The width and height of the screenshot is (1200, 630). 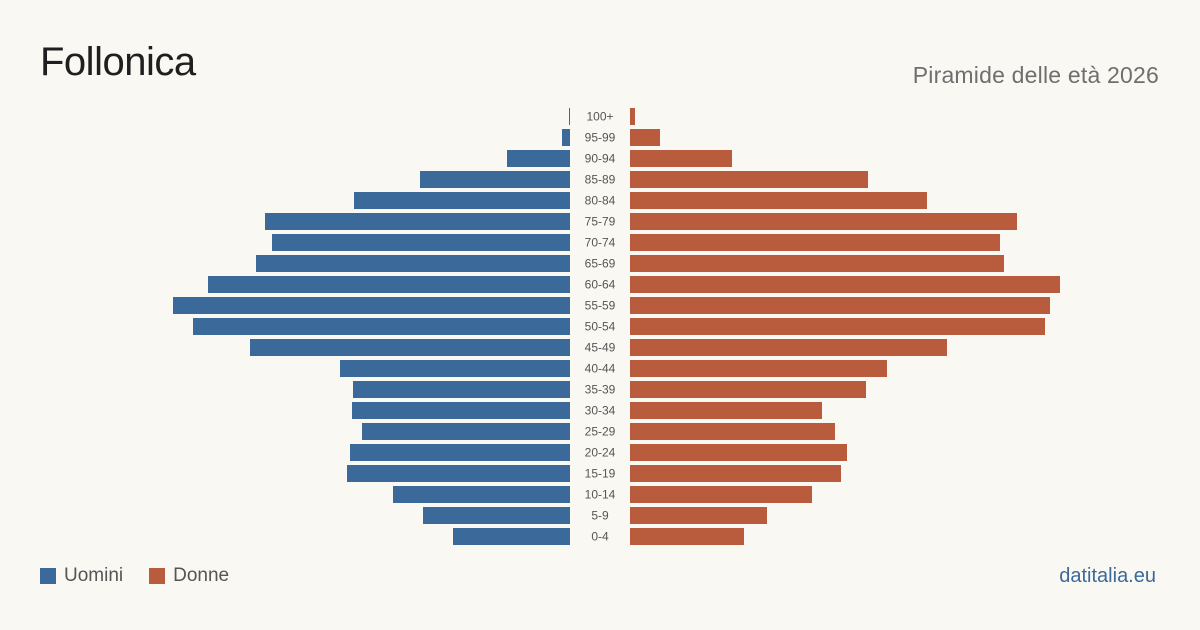 I want to click on age-label-45-49: 45-49, so click(x=600, y=348).